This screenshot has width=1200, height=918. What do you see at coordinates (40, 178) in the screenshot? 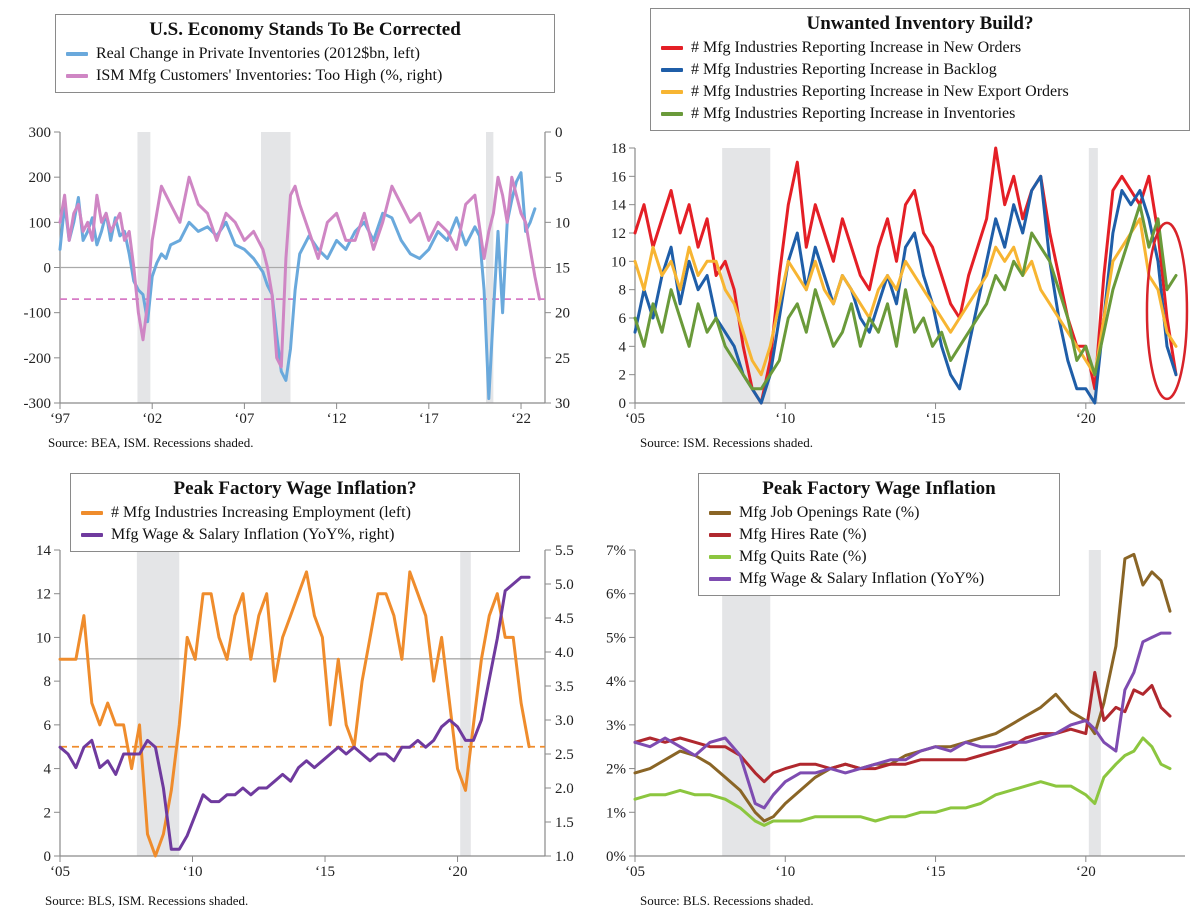
I see `y-tick-label: 200` at bounding box center [40, 178].